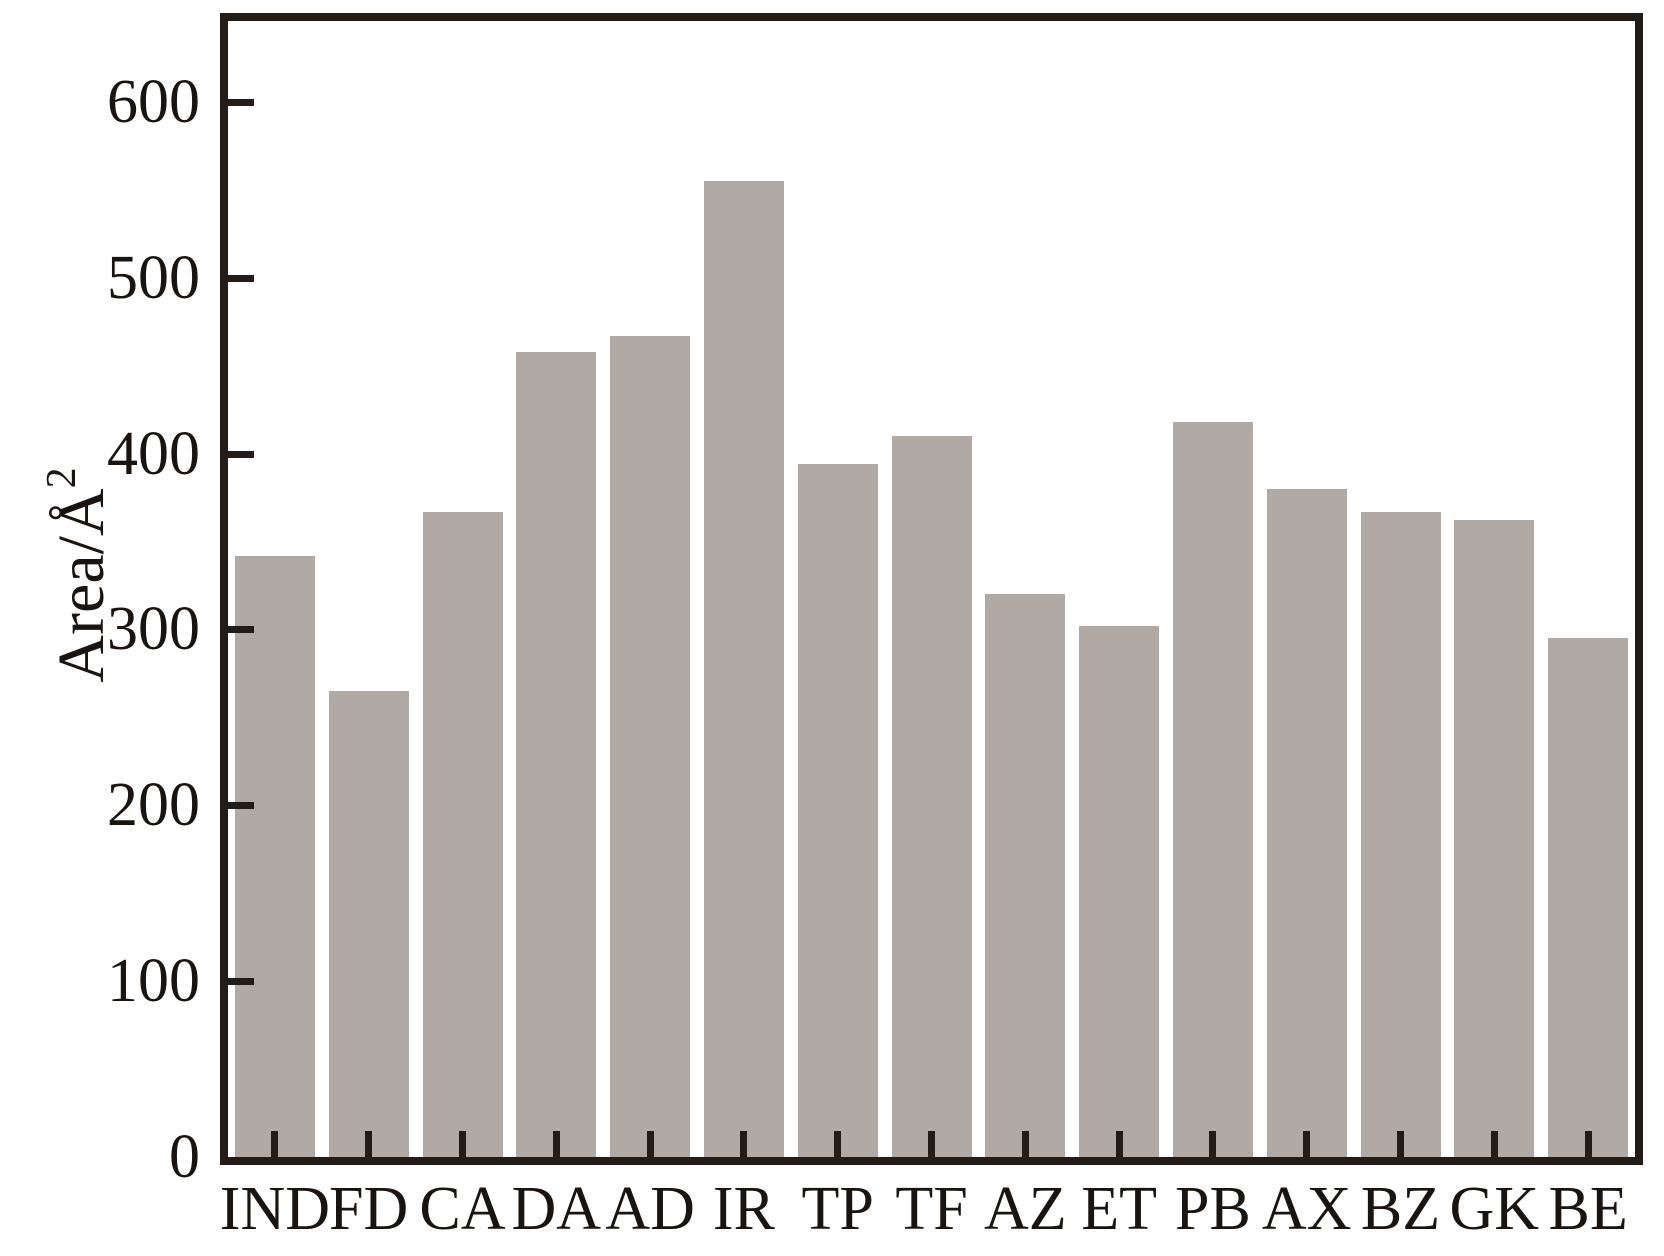 Image resolution: width=1664 pixels, height=1256 pixels. What do you see at coordinates (1400, 834) in the screenshot?
I see `bar-bz` at bounding box center [1400, 834].